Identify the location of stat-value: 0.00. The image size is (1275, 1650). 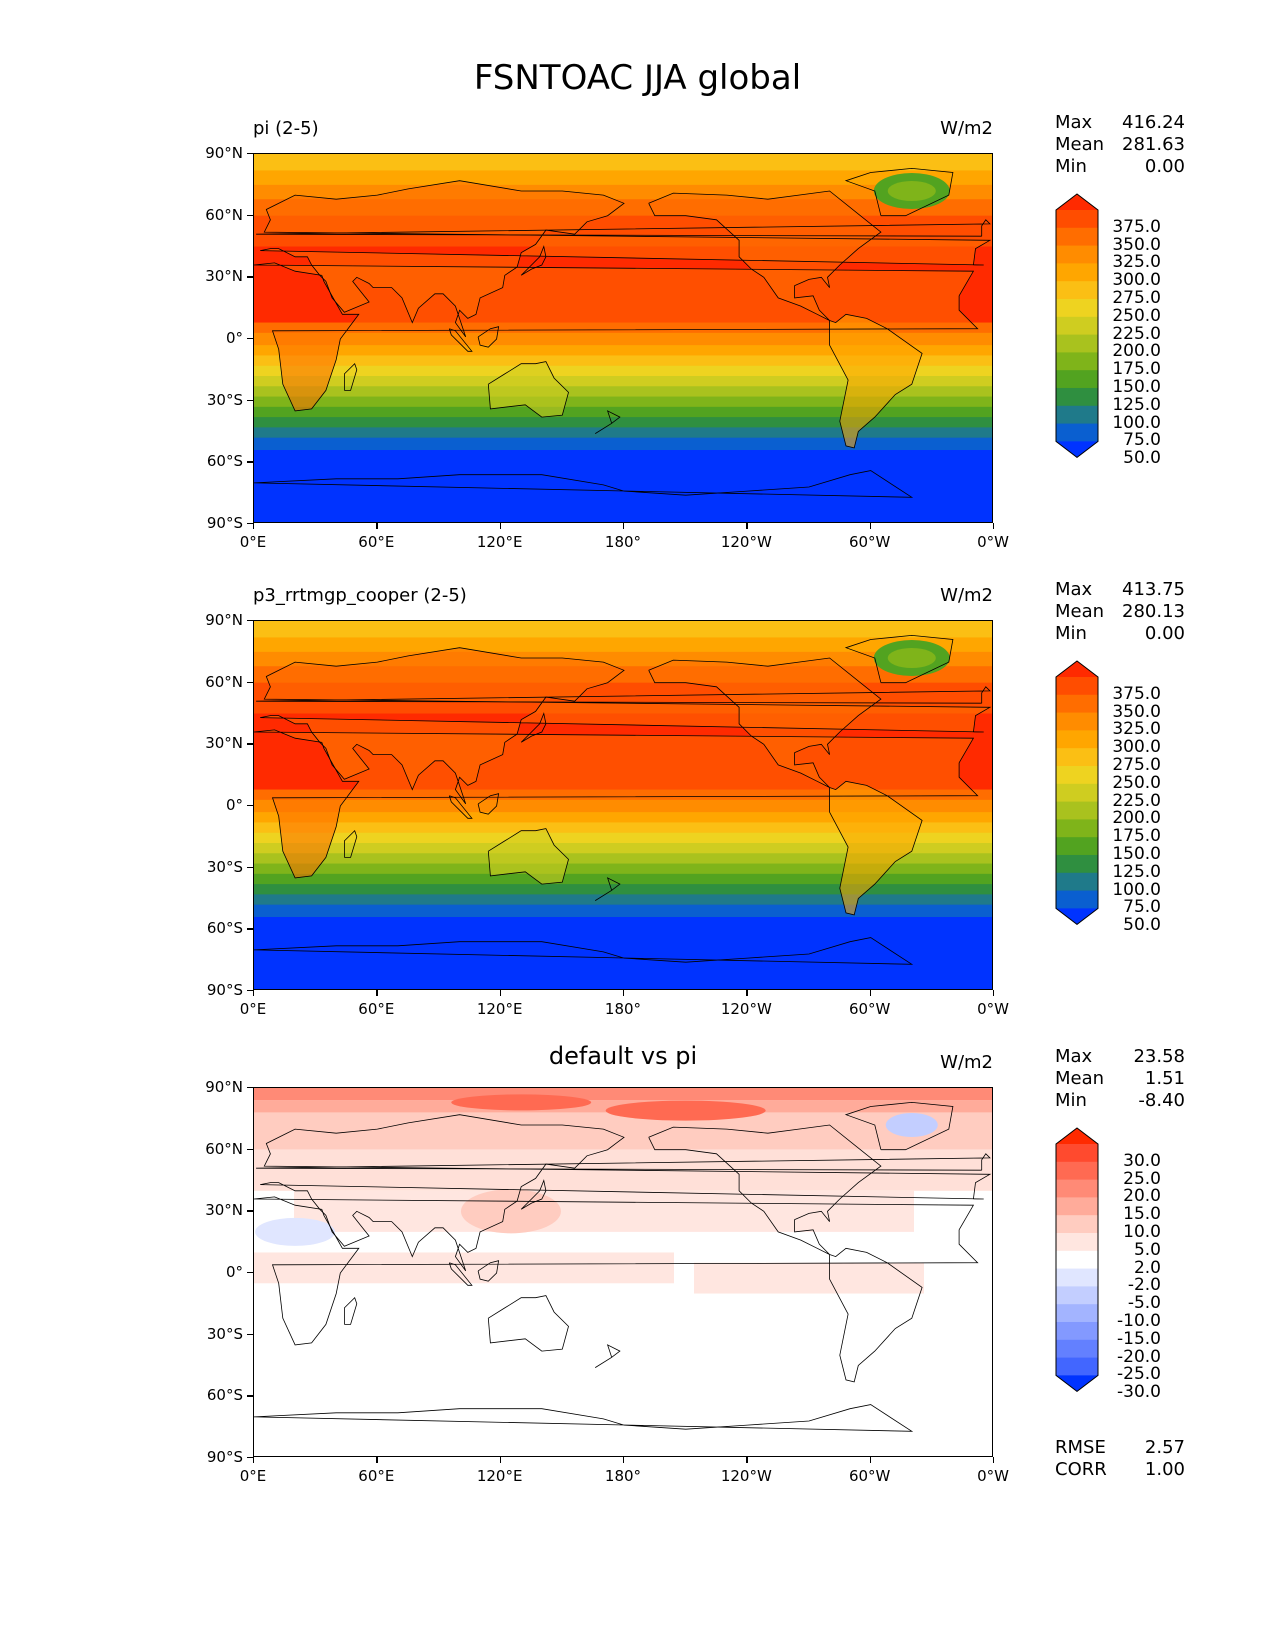
(1164, 633).